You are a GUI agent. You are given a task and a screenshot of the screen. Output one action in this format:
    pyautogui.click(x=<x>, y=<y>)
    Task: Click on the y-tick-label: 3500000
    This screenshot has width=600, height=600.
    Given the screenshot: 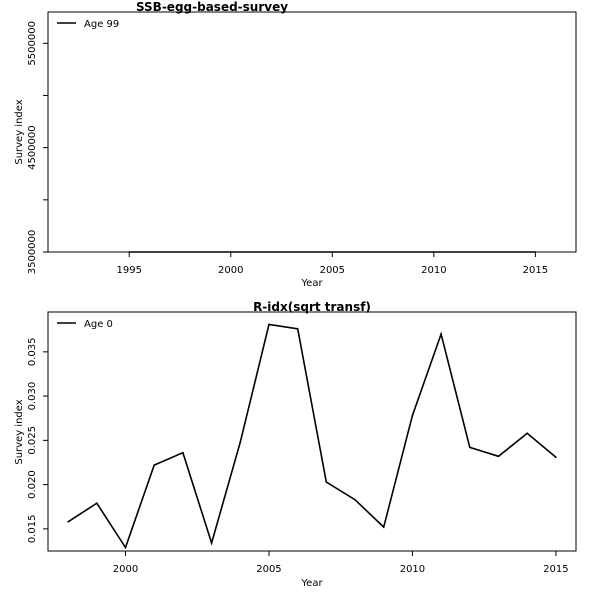 What is the action you would take?
    pyautogui.click(x=32, y=252)
    